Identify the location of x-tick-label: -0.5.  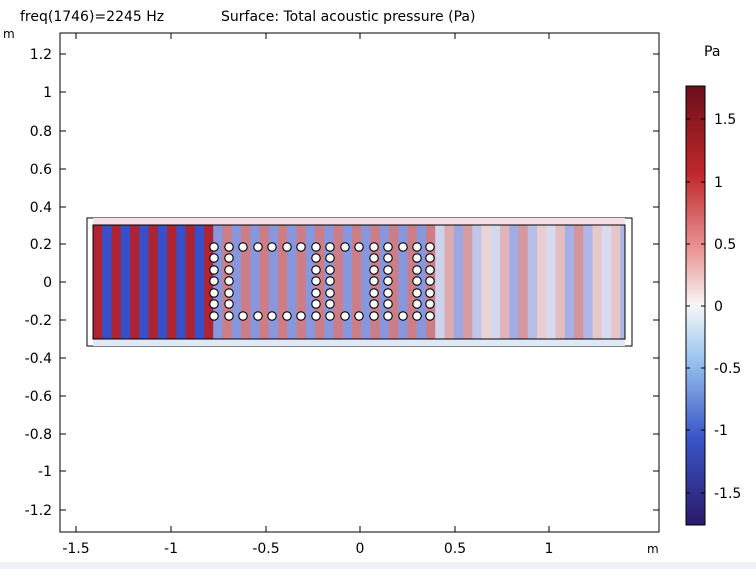
(265, 549).